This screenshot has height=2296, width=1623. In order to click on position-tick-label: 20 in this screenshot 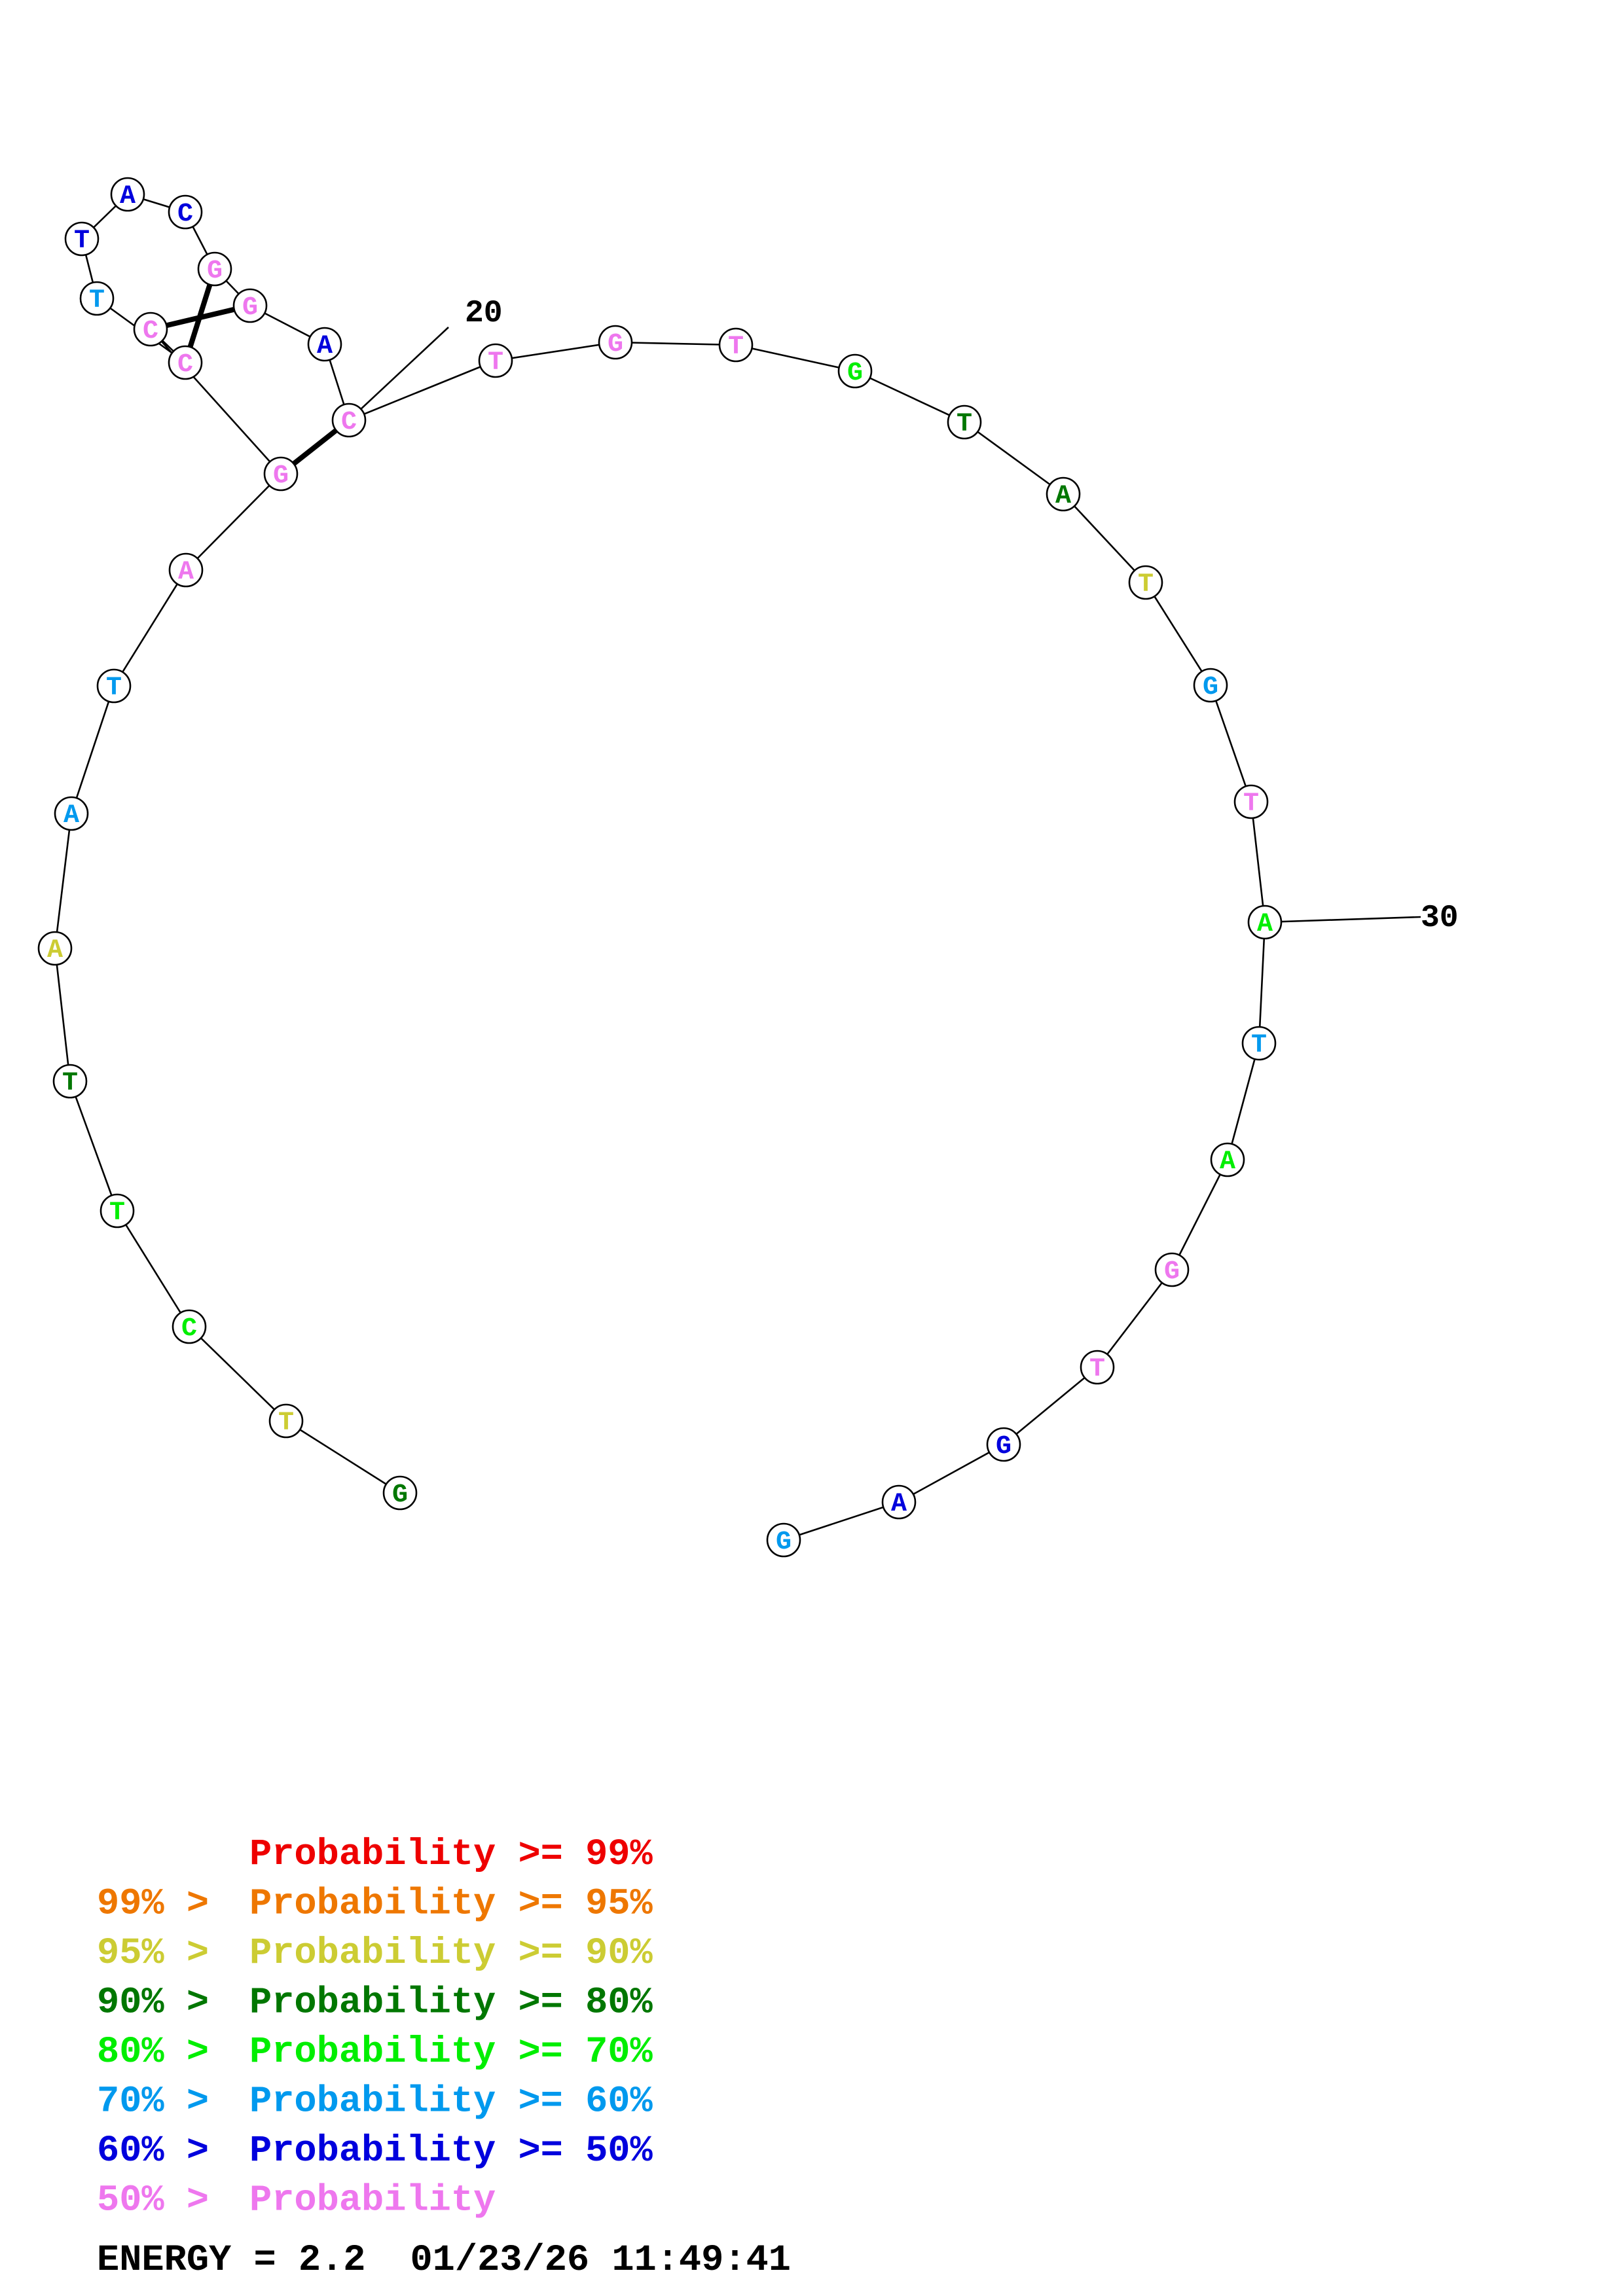, I will do `click(484, 313)`.